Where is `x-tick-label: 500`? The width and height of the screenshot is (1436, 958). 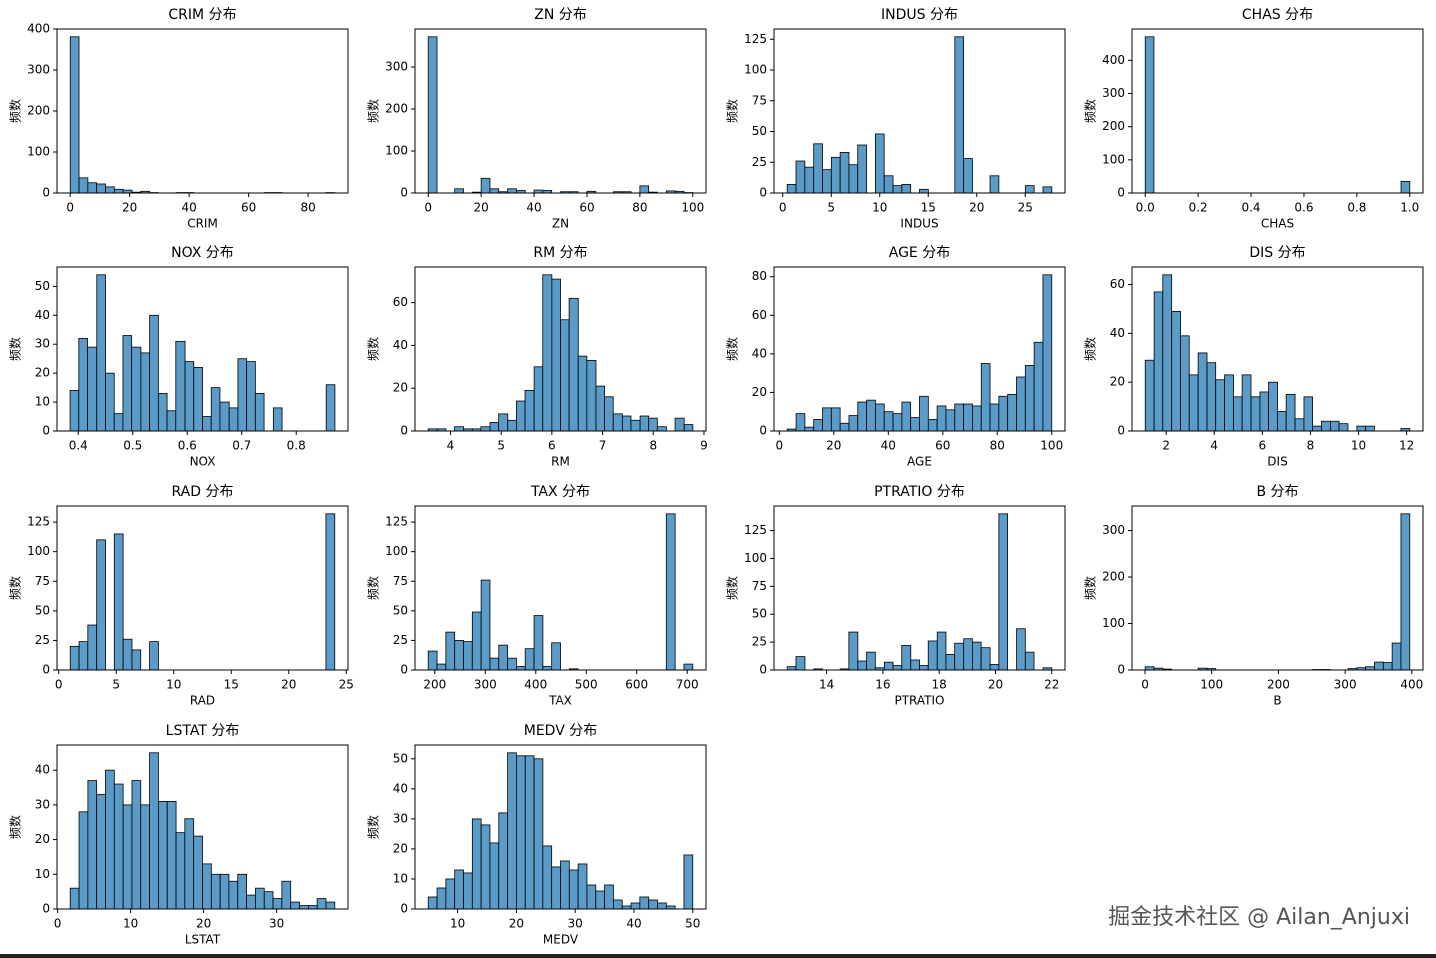 x-tick-label: 500 is located at coordinates (586, 685).